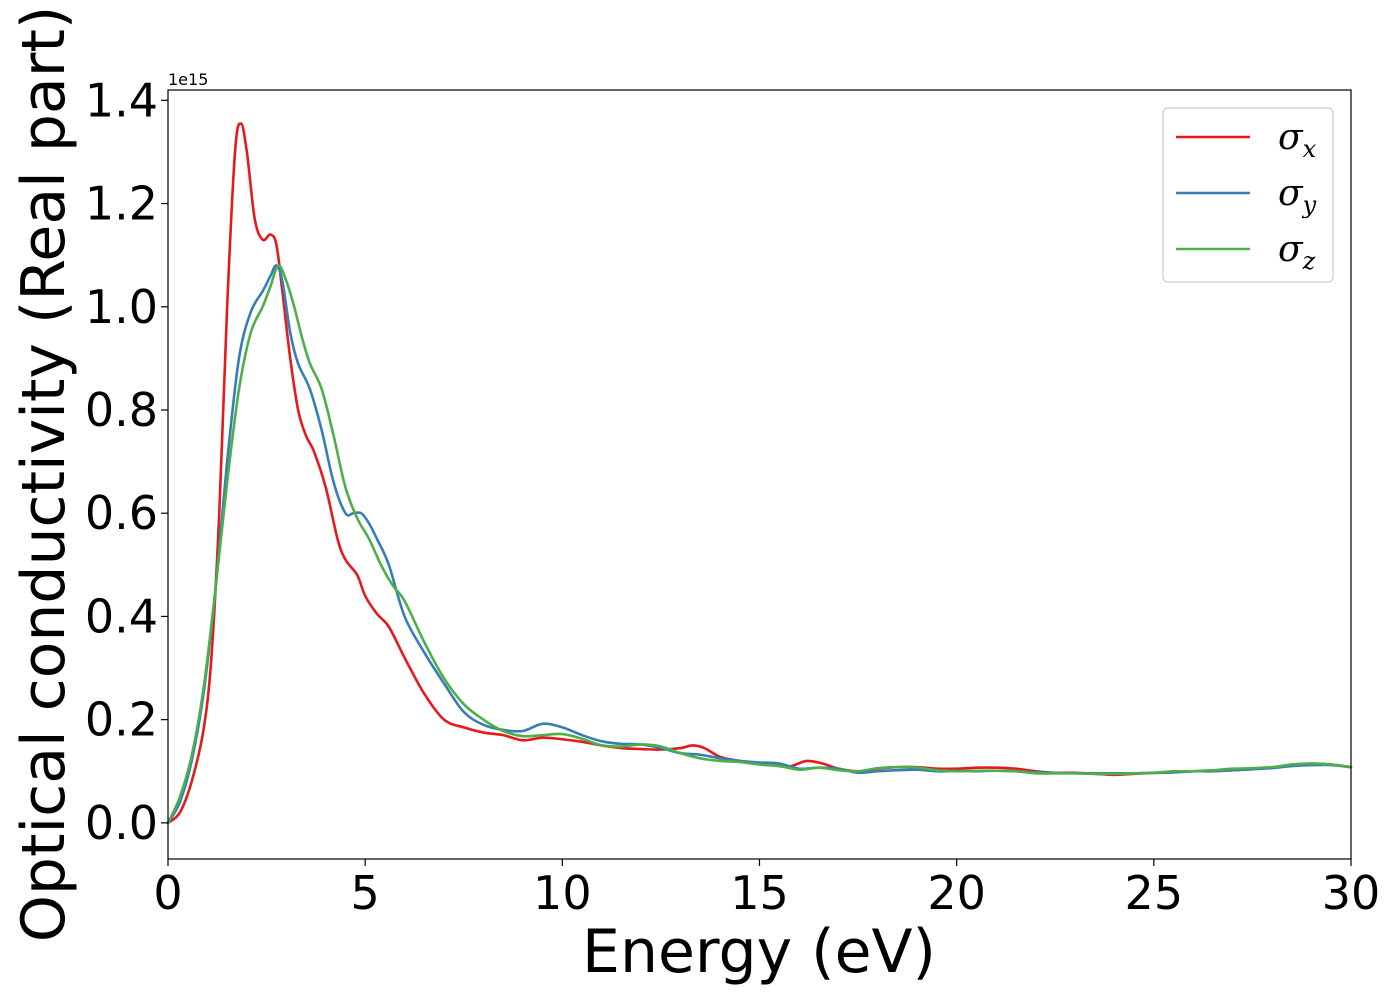 The width and height of the screenshot is (1400, 1000). Describe the element at coordinates (121, 410) in the screenshot. I see `y-tick-label: 0.8` at that location.